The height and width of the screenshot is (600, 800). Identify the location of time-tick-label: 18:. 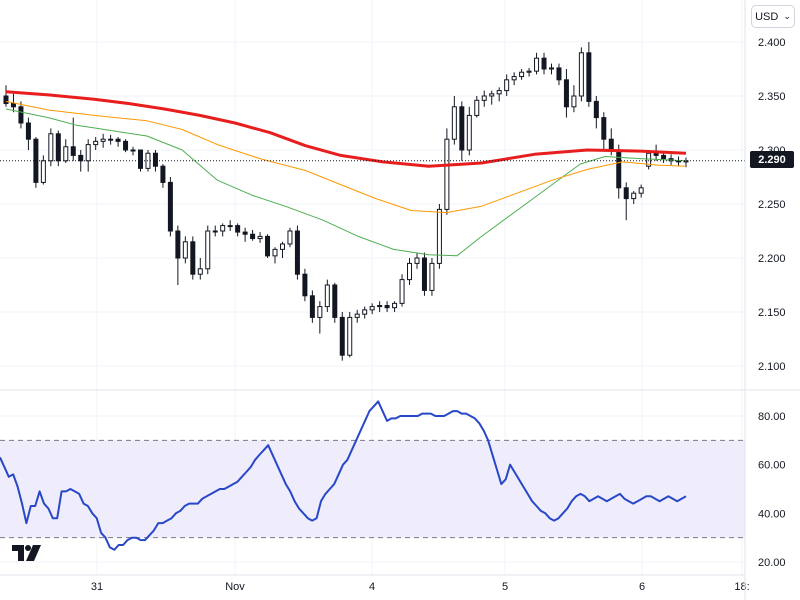
(741, 587).